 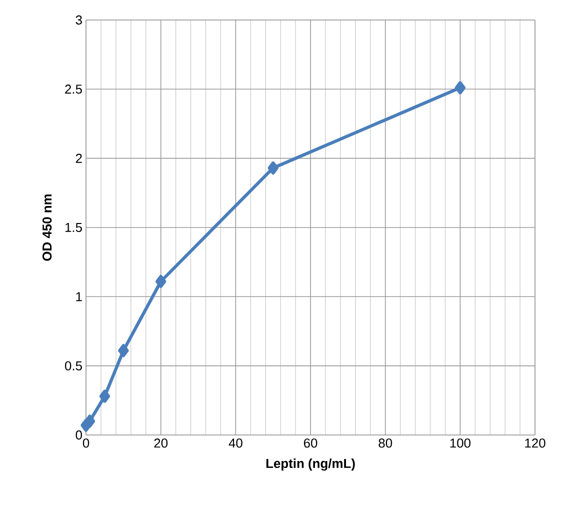 I want to click on x-tick-label: 40, so click(x=235, y=443).